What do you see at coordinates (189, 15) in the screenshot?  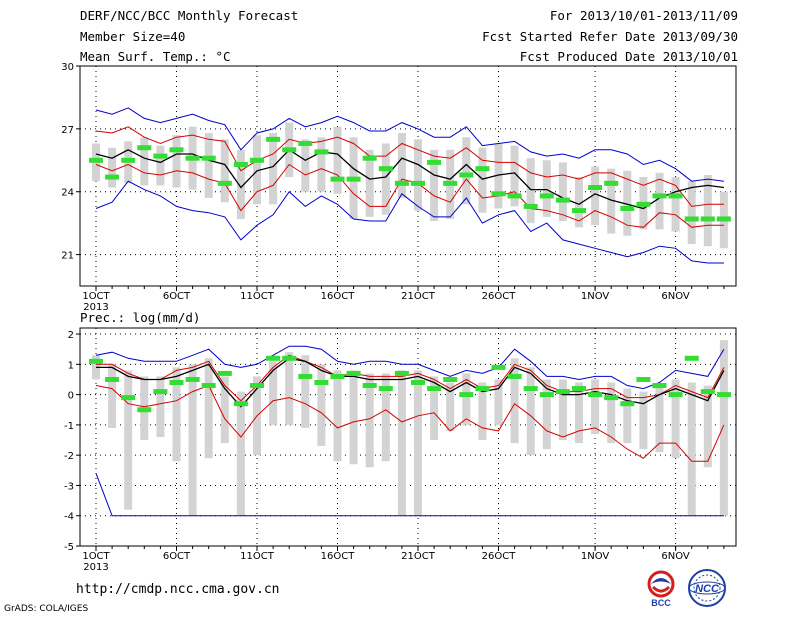 I see `chart-title: DERF/NCC/BCC Monthly Forecast` at bounding box center [189, 15].